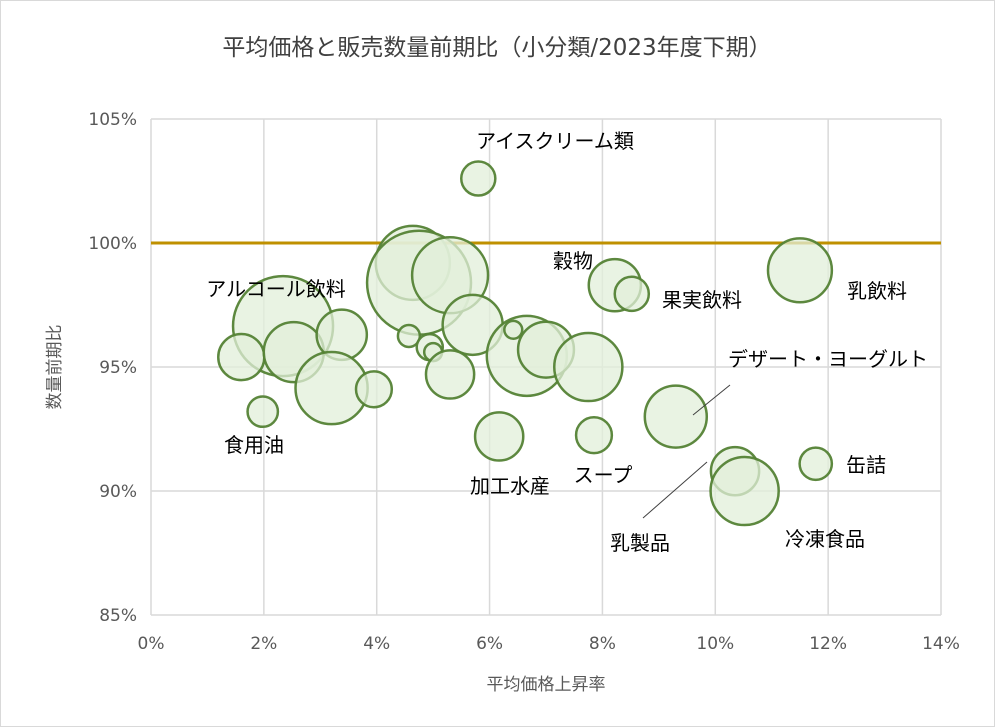 The image size is (995, 727). What do you see at coordinates (112, 120) in the screenshot?
I see `y-tick-label: 105%` at bounding box center [112, 120].